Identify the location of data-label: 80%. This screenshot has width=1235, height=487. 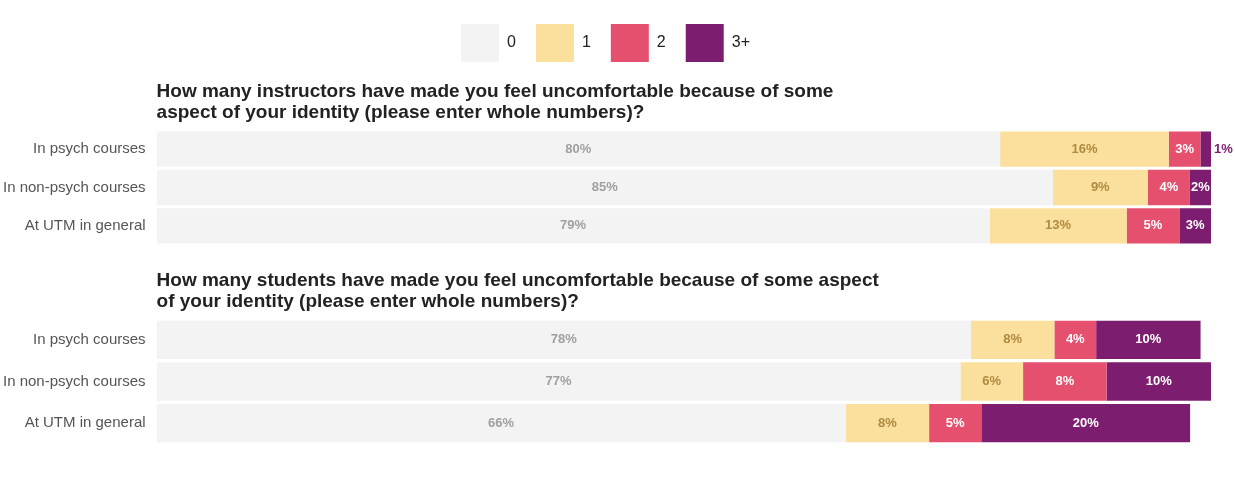
(578, 148).